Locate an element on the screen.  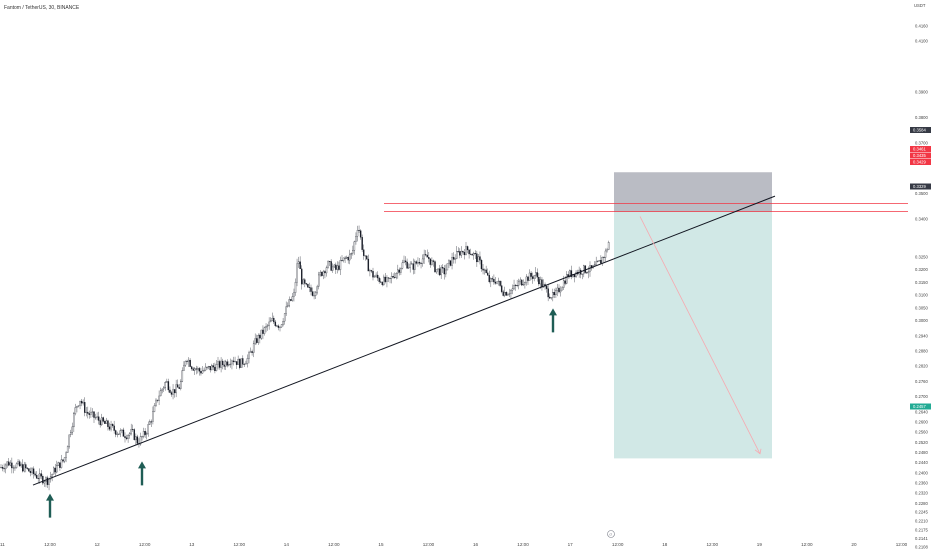
time-axis-label: 11 is located at coordinates (2, 544).